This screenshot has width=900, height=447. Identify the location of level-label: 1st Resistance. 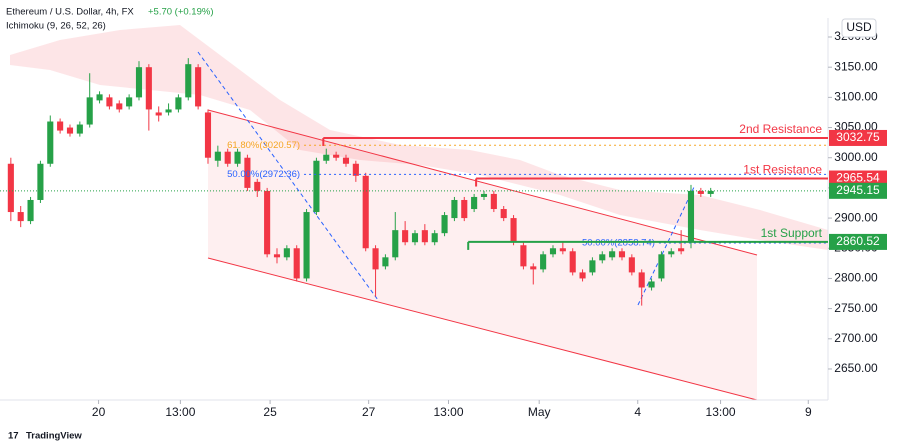
(782, 170).